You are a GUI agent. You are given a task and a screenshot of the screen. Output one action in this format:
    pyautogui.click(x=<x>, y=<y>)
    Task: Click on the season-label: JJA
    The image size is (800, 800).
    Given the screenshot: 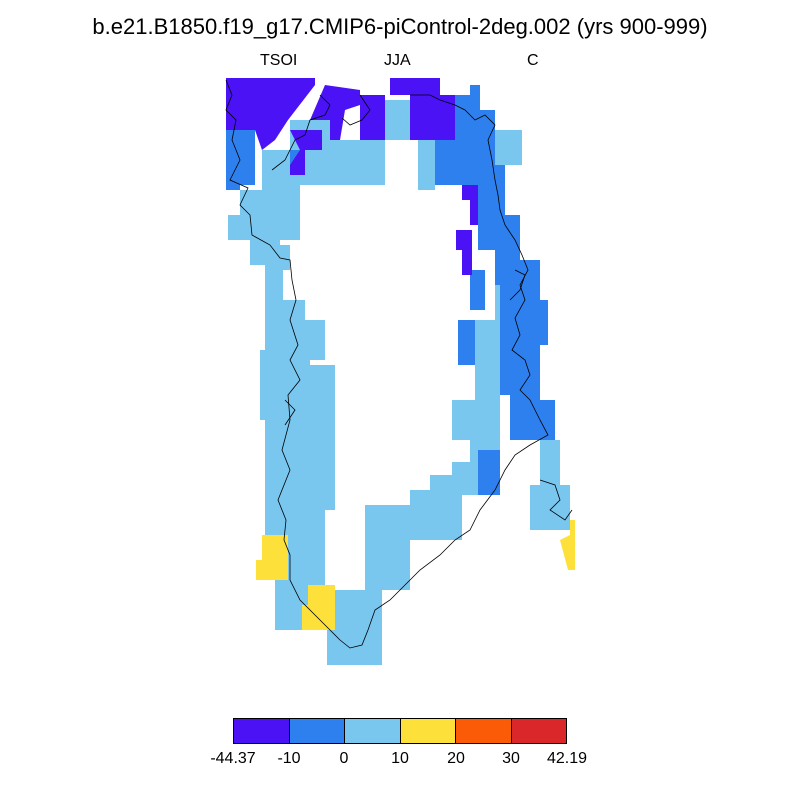 What is the action you would take?
    pyautogui.click(x=397, y=60)
    